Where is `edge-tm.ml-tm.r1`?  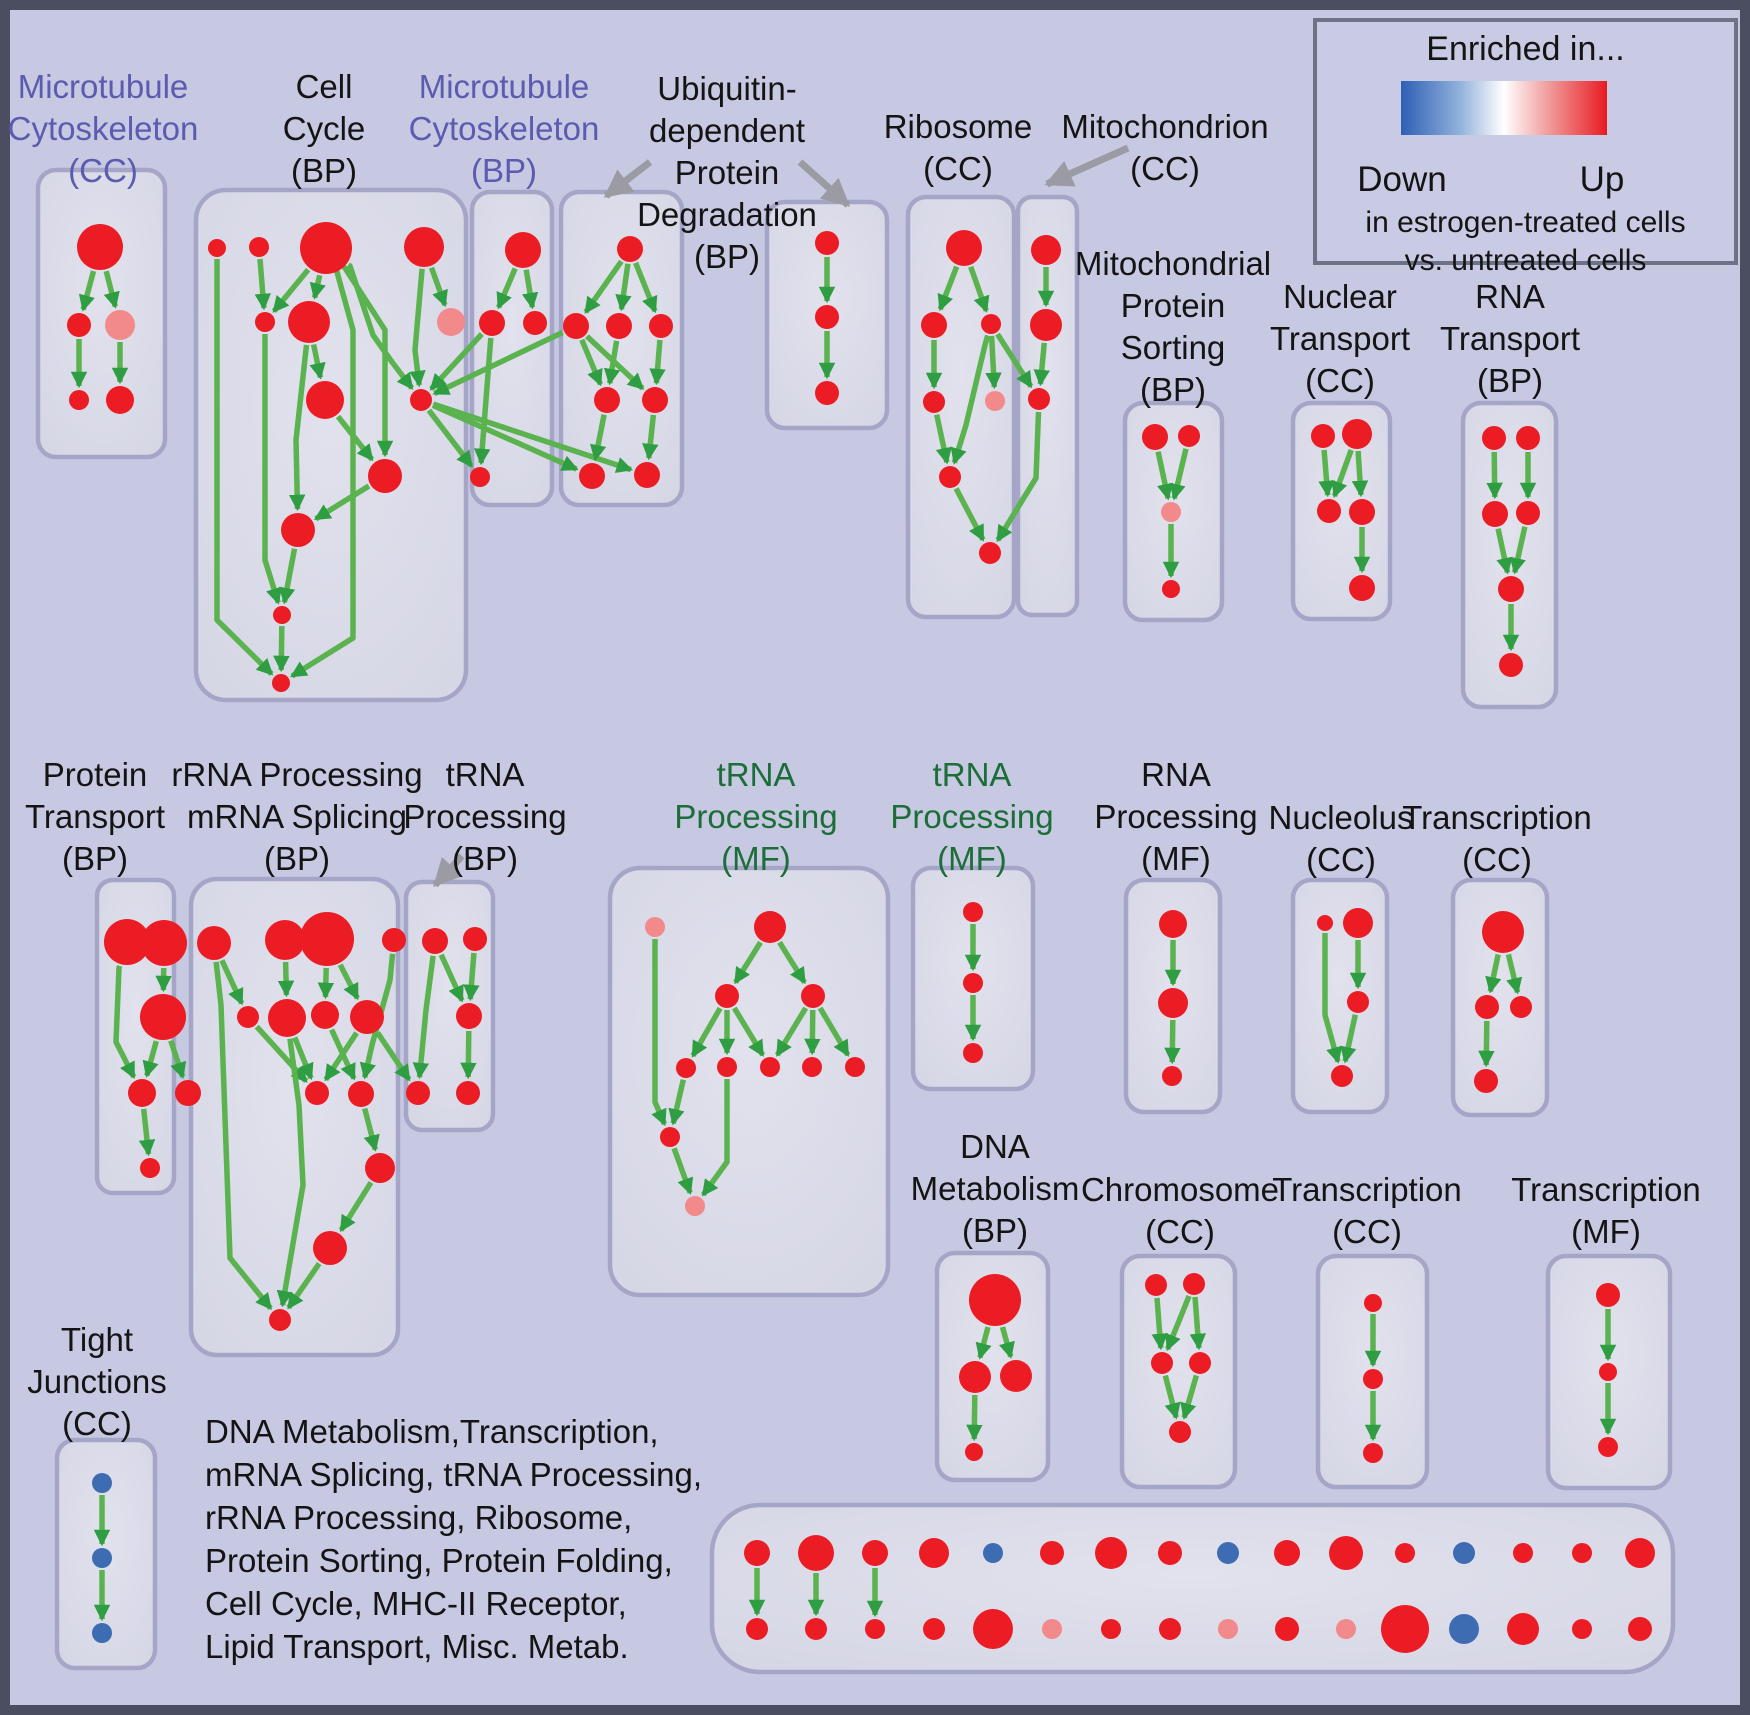
edge-tm.ml-tm.r1 is located at coordinates (706, 1032).